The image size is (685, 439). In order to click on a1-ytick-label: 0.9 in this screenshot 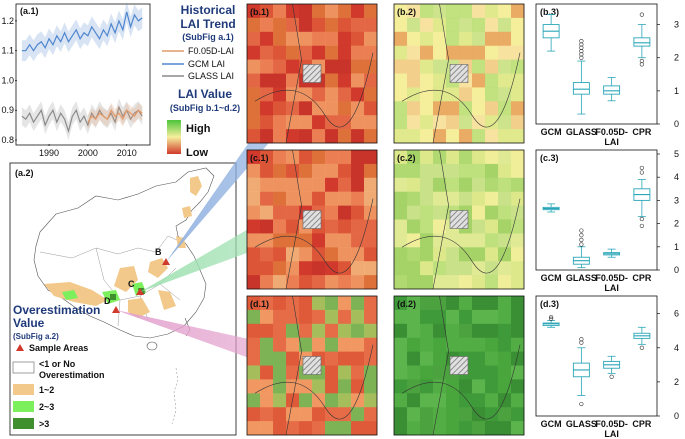, I will do `click(7, 110)`.